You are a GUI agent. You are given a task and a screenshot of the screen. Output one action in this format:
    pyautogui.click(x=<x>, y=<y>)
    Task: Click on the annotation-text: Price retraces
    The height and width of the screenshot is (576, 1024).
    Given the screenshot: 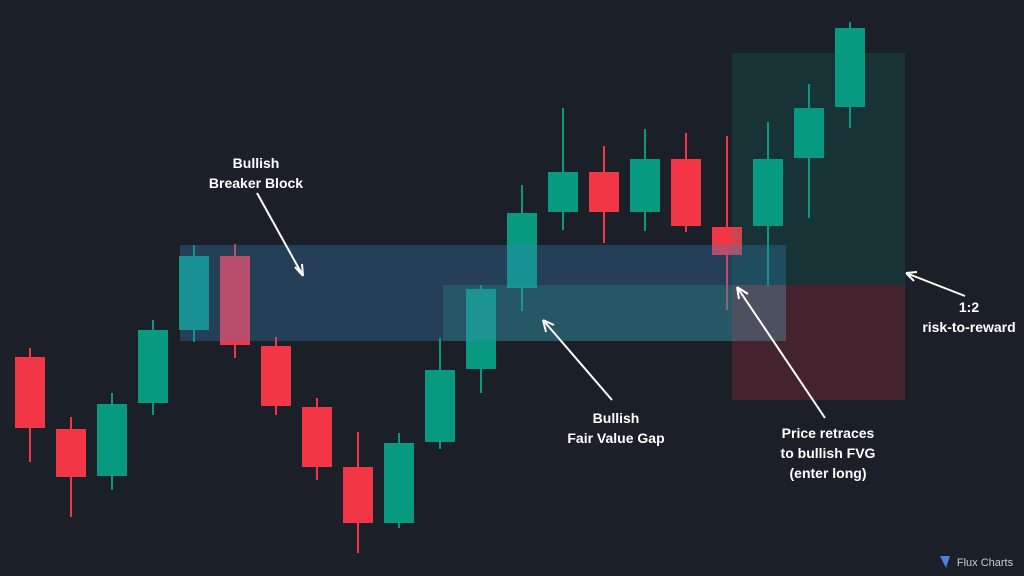 What is the action you would take?
    pyautogui.click(x=828, y=433)
    